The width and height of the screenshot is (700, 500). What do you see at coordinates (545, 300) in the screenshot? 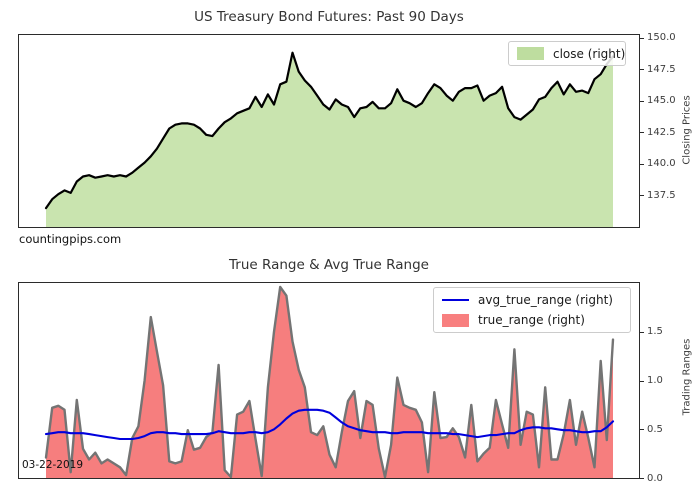
I see `legend-label: avg_true_range (right)` at bounding box center [545, 300].